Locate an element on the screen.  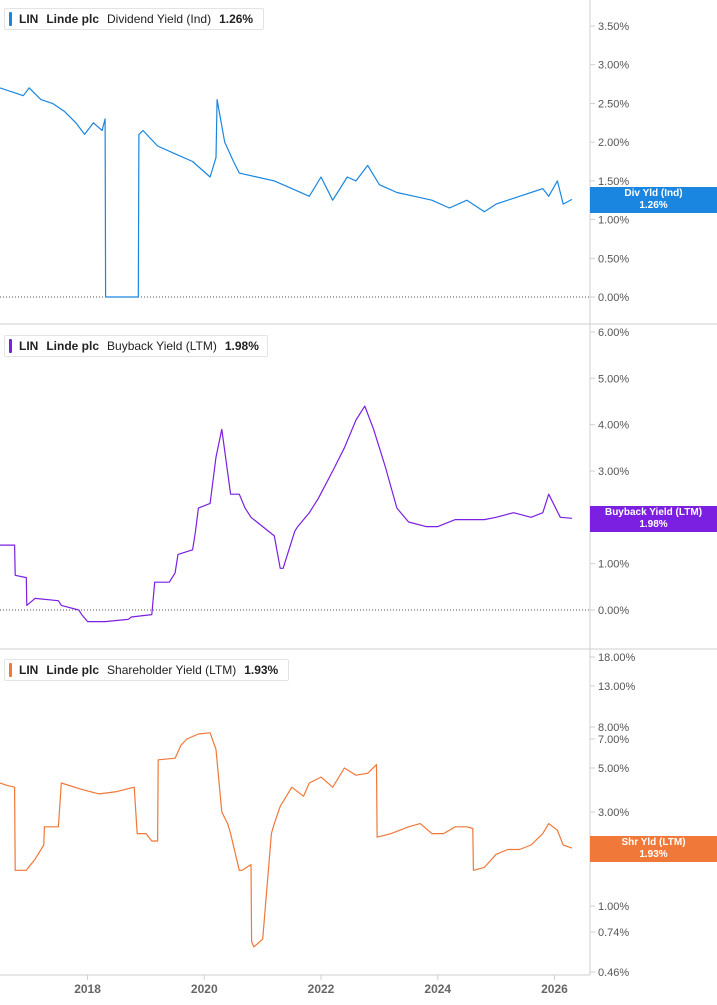
last-value-badge-dividend: Div Yld (Ind) 1.26% is located at coordinates (653, 200).